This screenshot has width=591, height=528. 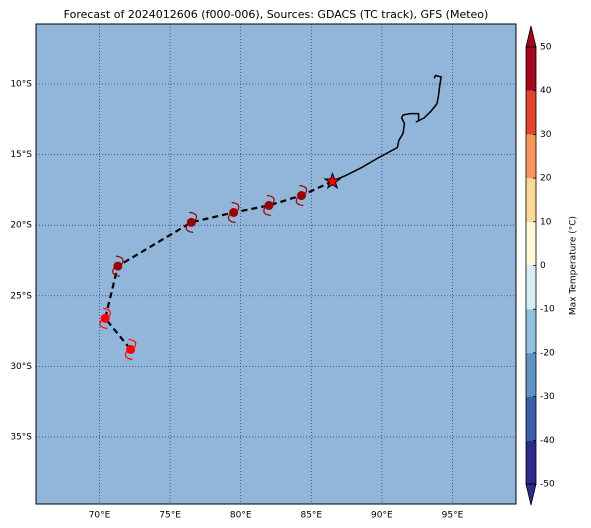 What do you see at coordinates (311, 516) in the screenshot?
I see `lon-label: 85°E` at bounding box center [311, 516].